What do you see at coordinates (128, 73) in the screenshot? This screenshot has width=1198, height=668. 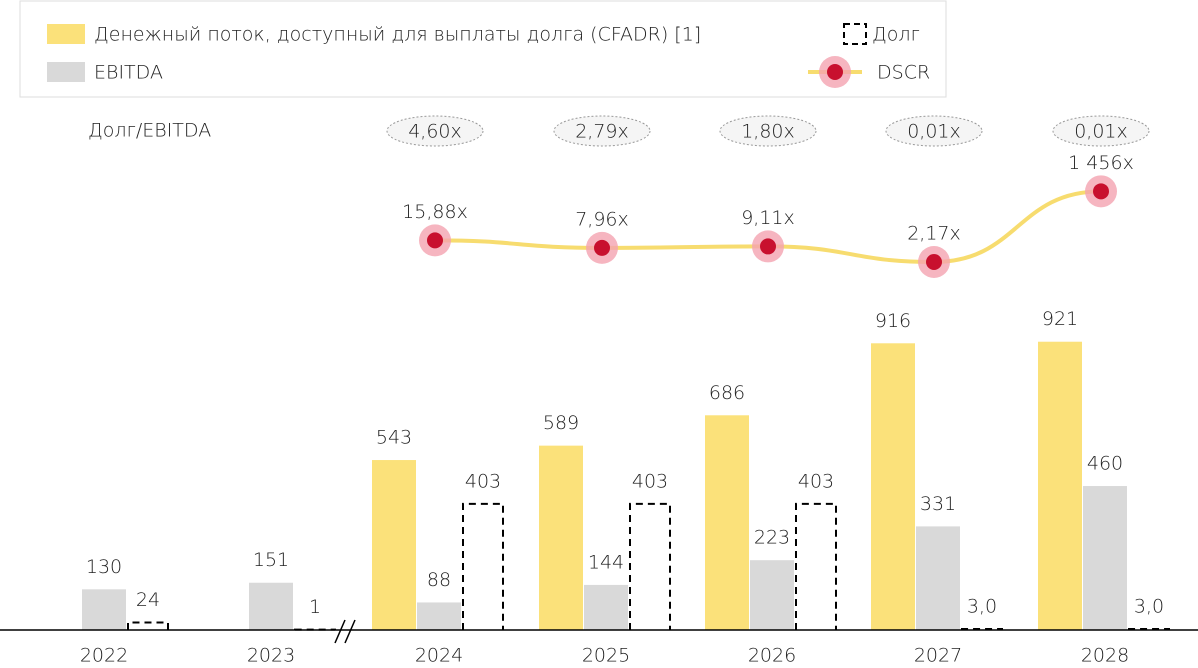 I see `legend-label: EBITDA` at bounding box center [128, 73].